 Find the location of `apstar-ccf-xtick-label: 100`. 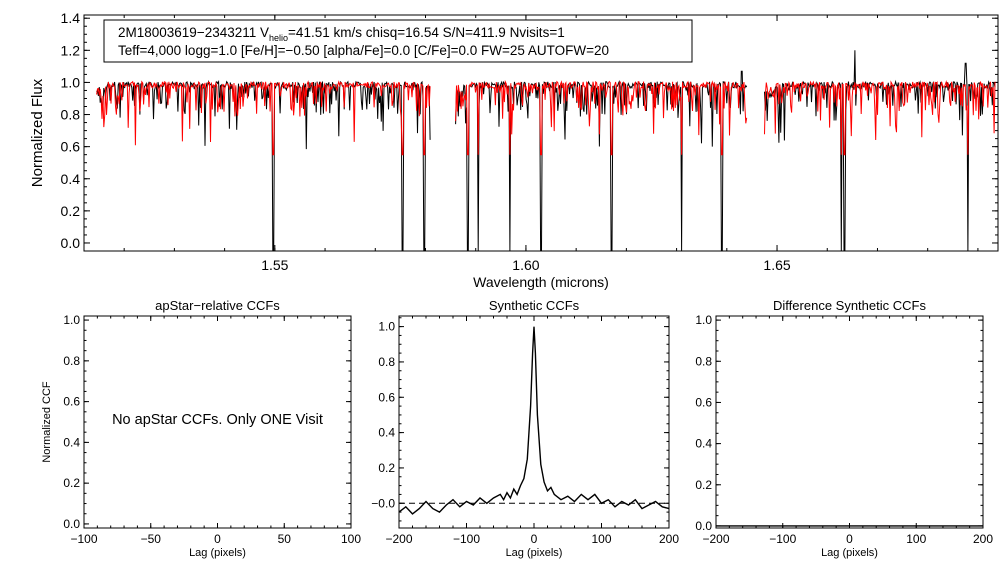

apstar-ccf-xtick-label: 100 is located at coordinates (351, 539).